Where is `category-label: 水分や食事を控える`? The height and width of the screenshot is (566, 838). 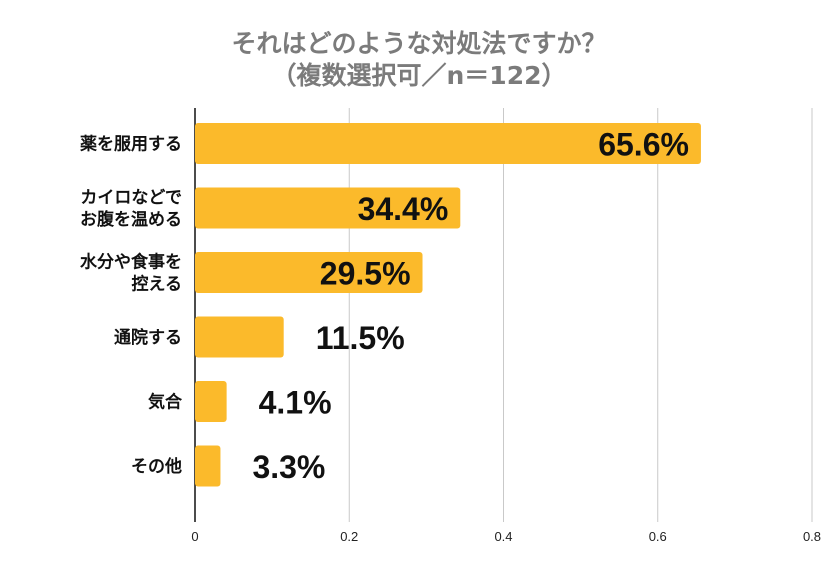 category-label: 水分や食事を控える is located at coordinates (131, 273).